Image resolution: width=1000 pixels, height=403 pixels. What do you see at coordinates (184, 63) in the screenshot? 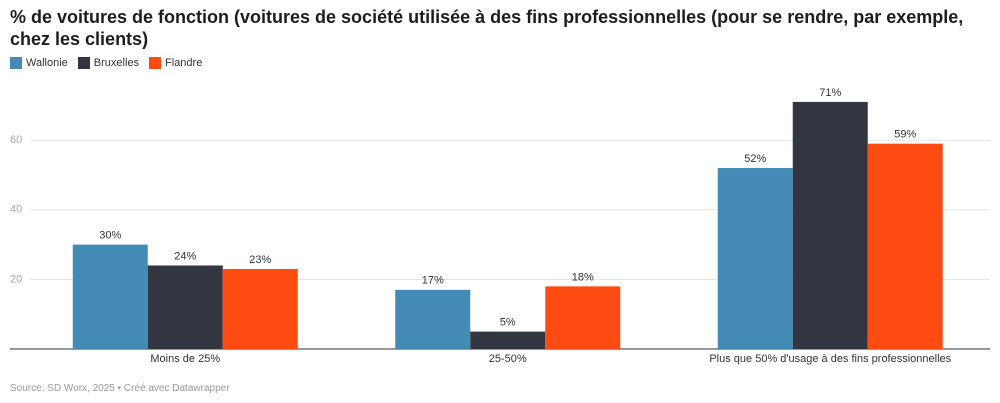
I see `legend-label: Flandre` at bounding box center [184, 63].